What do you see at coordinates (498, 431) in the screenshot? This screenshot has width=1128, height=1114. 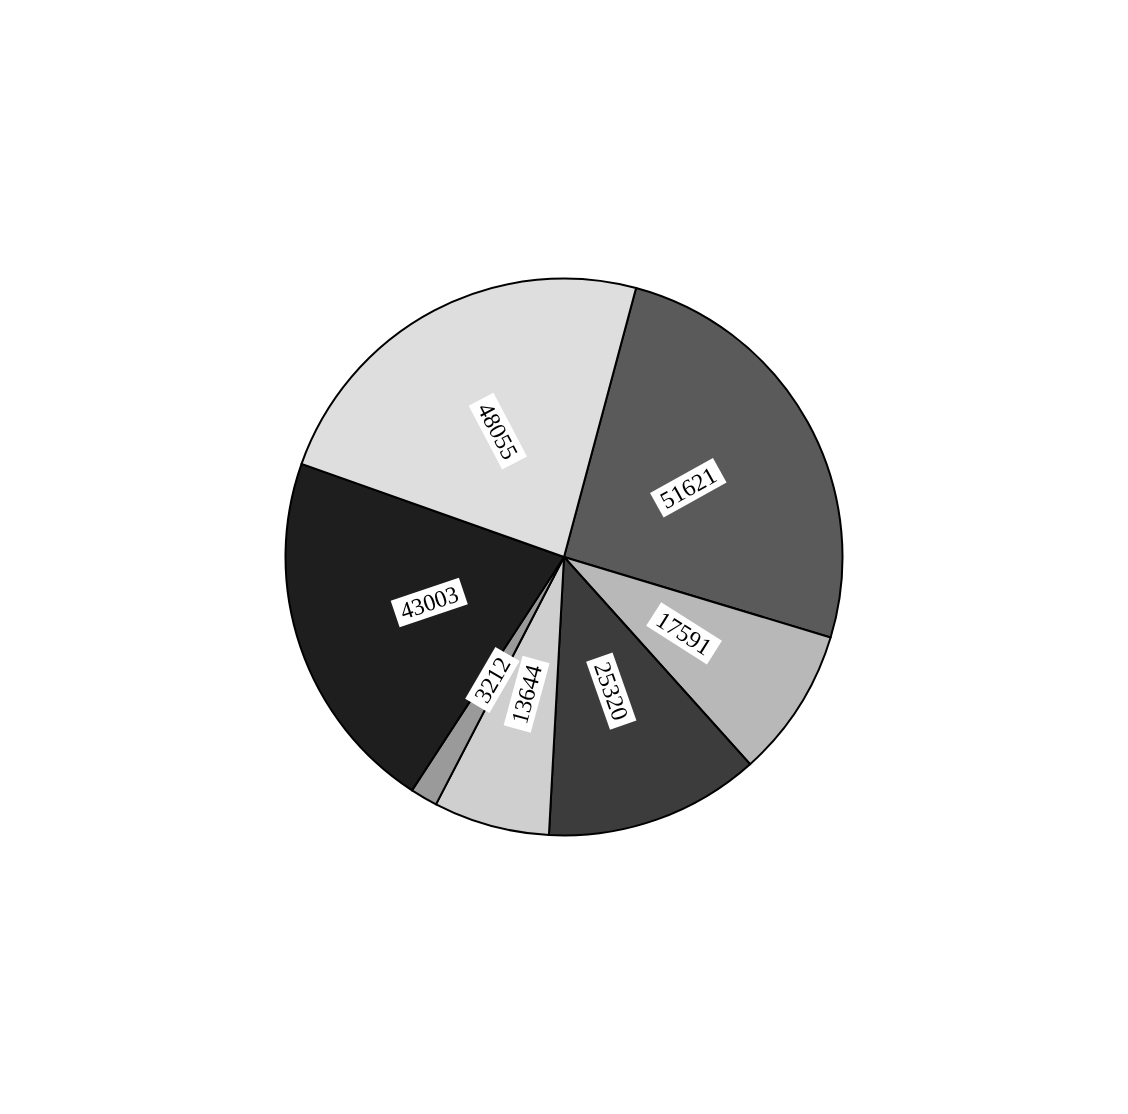 I see `data-label: 48055` at bounding box center [498, 431].